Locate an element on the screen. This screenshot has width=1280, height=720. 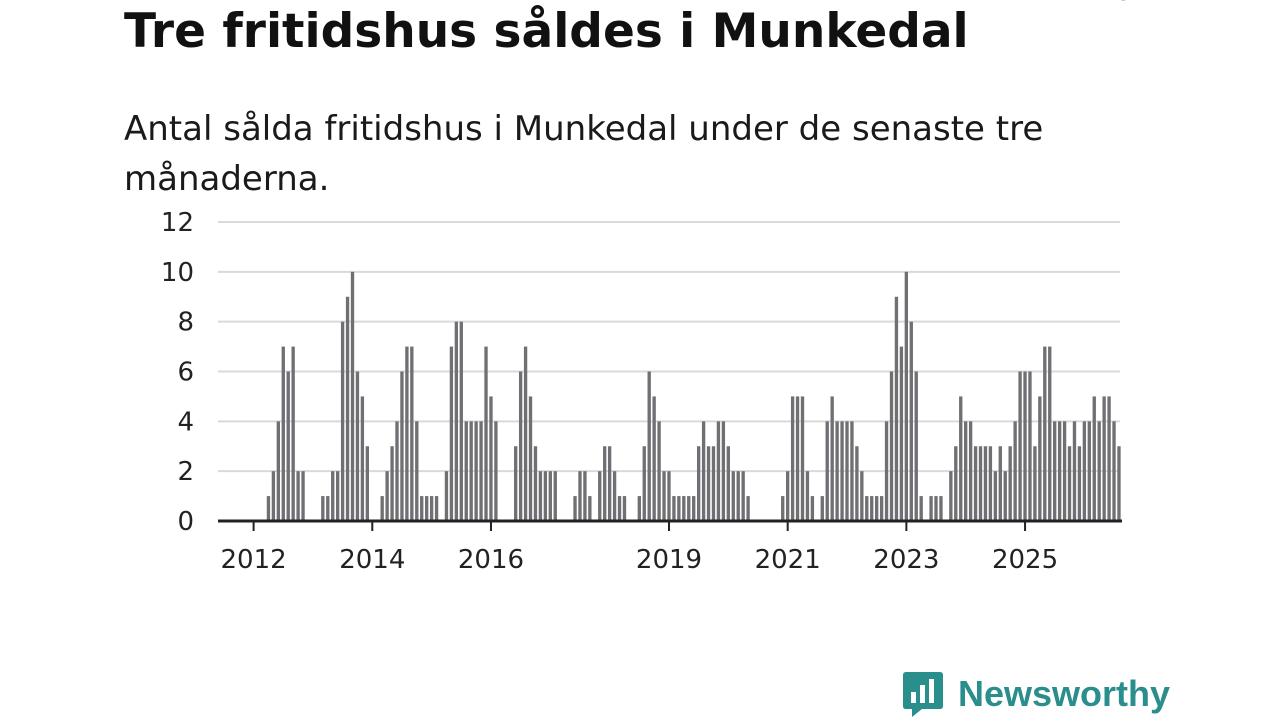
x-tick-label: 2025 is located at coordinates (1025, 560).